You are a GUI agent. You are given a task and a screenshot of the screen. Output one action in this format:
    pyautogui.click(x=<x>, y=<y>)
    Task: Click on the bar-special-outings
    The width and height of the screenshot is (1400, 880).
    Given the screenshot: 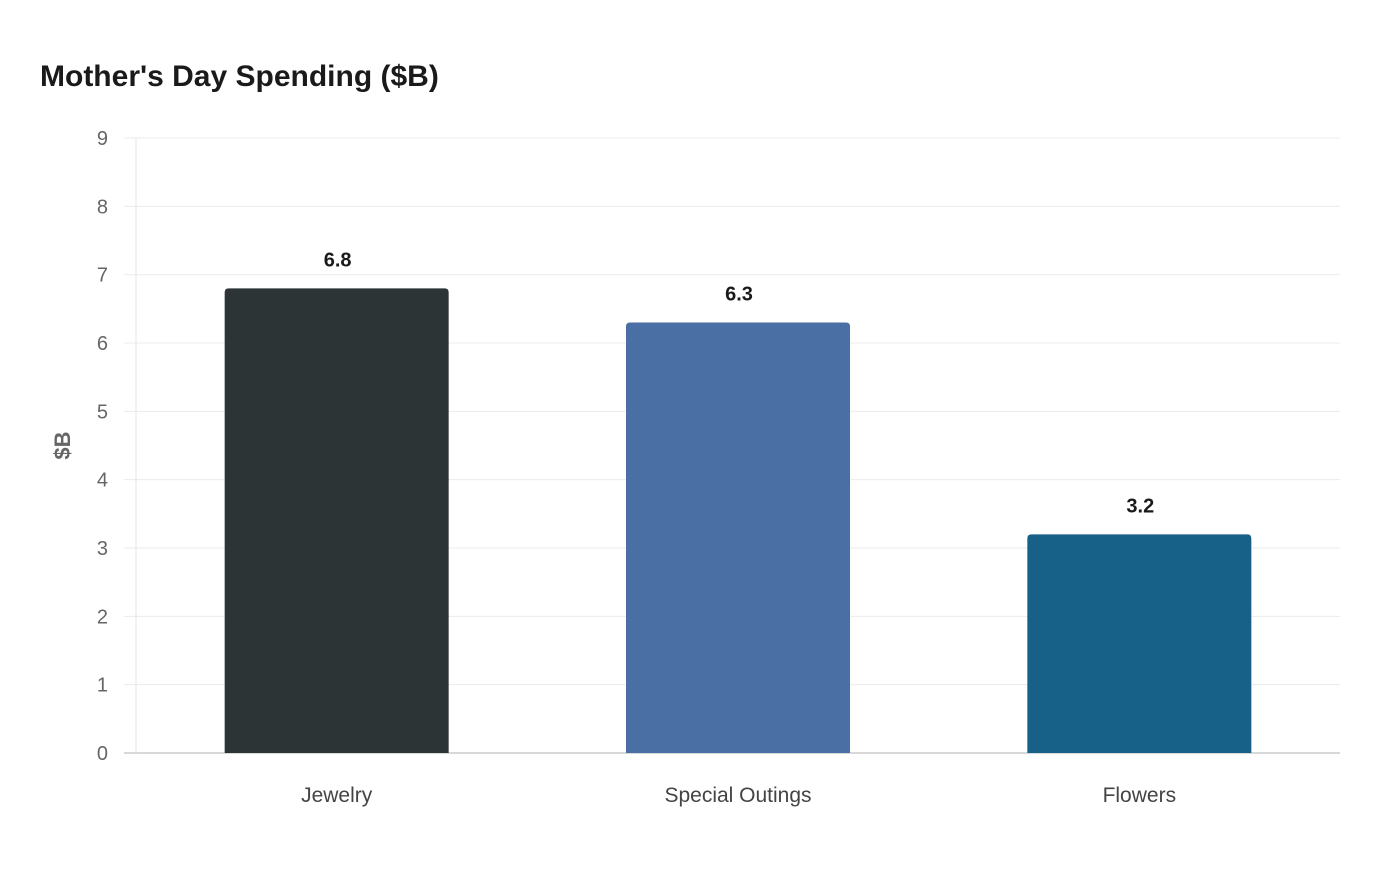 What is the action you would take?
    pyautogui.click(x=738, y=537)
    